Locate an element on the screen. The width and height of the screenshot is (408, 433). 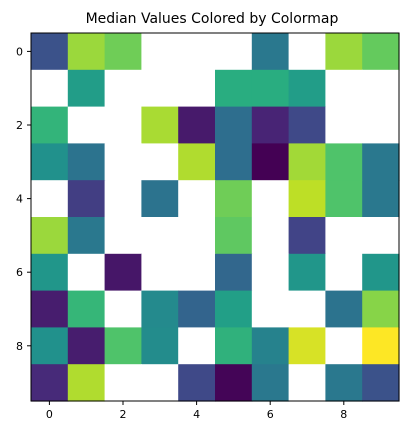
x-axis: 0 2 4 6 8 is located at coordinates (196, 411).